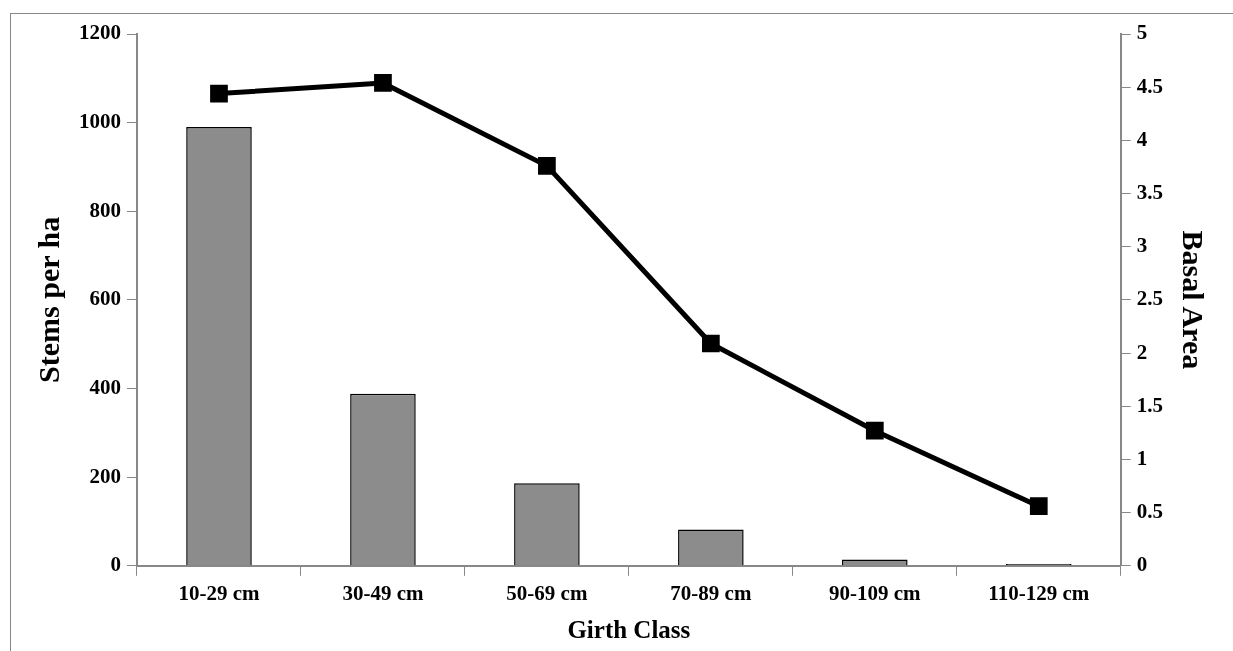 The image size is (1233, 651). What do you see at coordinates (547, 592) in the screenshot?
I see `x-tick-label: 50-69 cm` at bounding box center [547, 592].